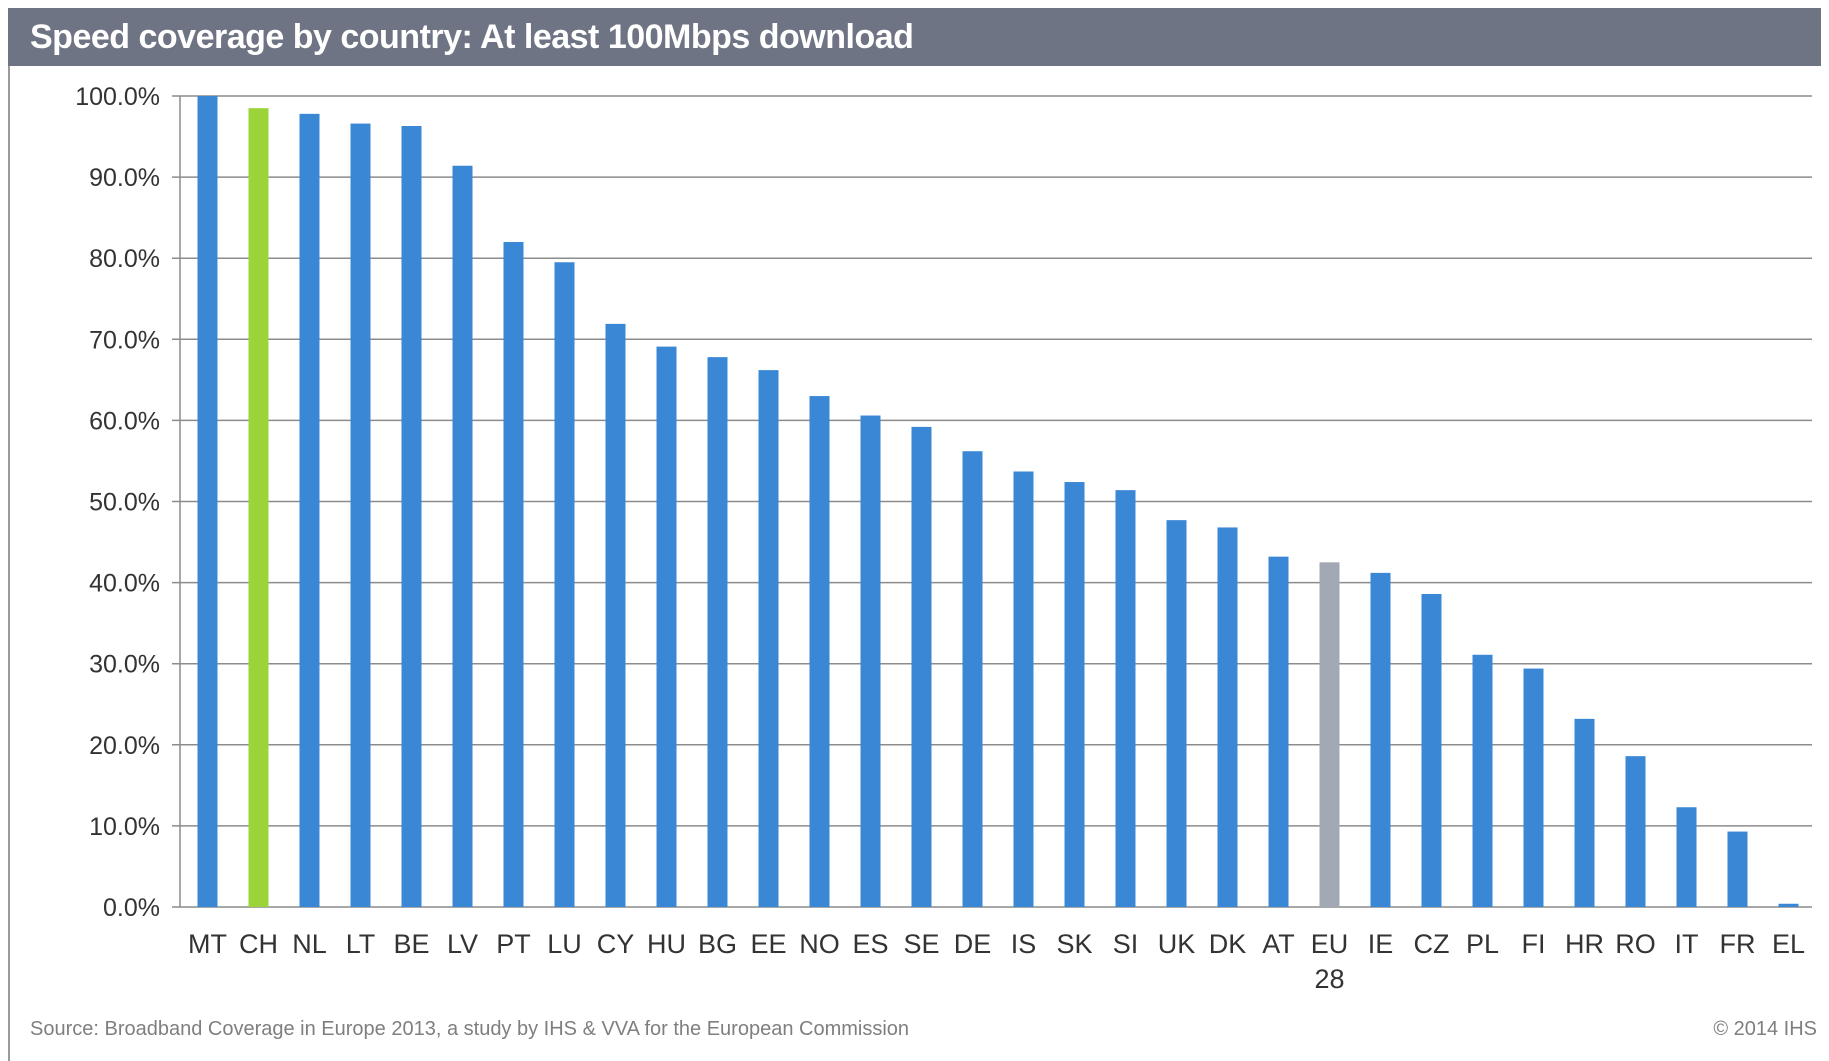 The width and height of the screenshot is (1829, 1061). Describe the element at coordinates (768, 638) in the screenshot. I see `bar-ee` at that location.